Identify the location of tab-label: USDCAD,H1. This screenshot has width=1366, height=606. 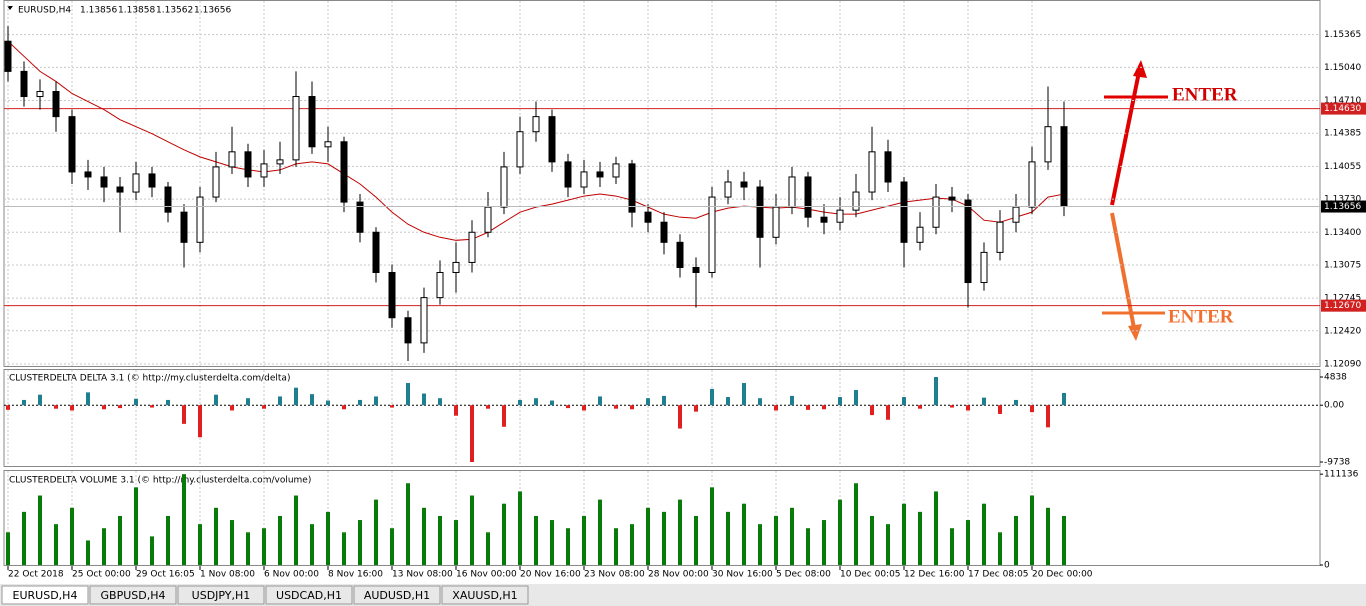
(309, 595).